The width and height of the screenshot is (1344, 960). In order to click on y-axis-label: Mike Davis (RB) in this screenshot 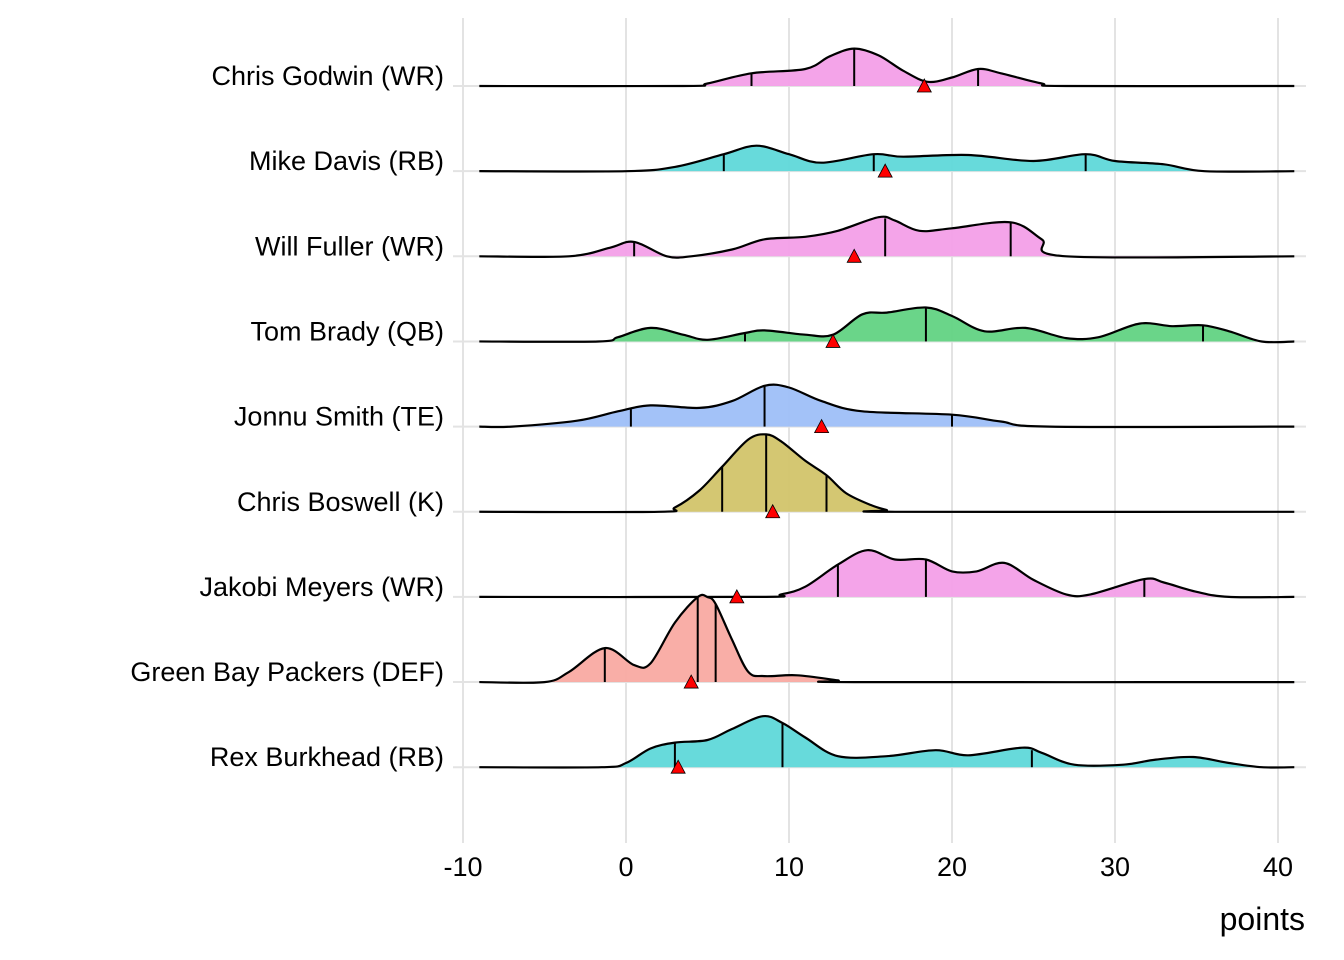, I will do `click(346, 161)`.